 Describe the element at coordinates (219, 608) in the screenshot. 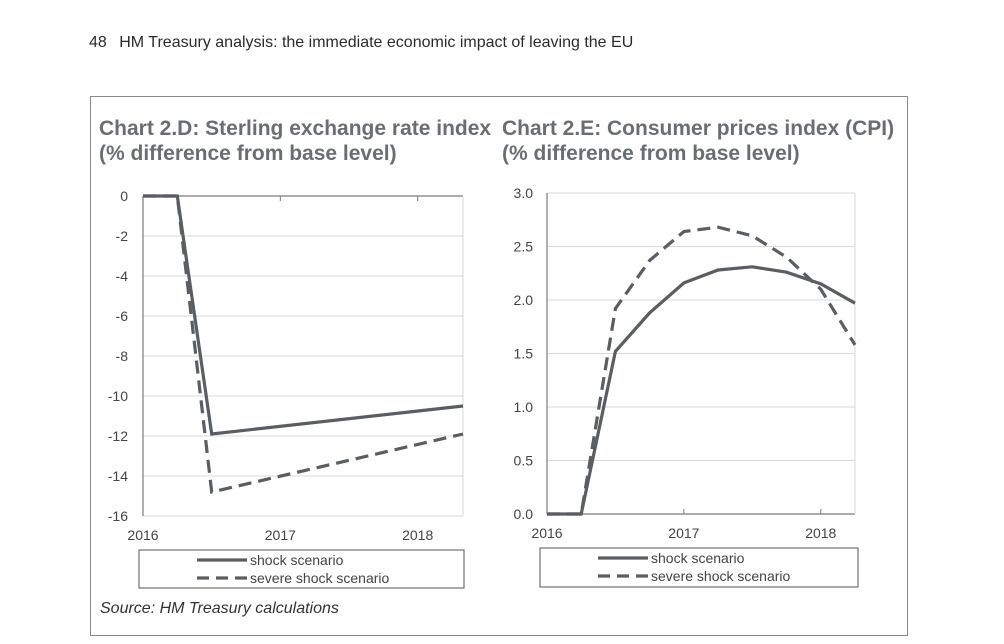

I see `source-note: Source: HM Treasury calculations` at that location.